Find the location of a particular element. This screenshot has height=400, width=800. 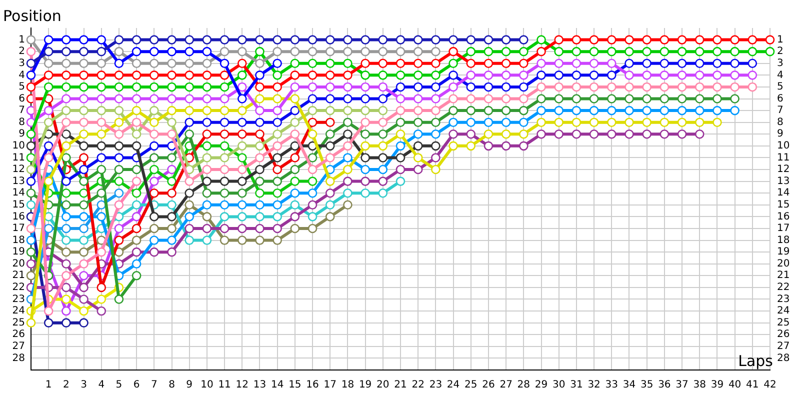

x-tick-label: 24 is located at coordinates (453, 385).